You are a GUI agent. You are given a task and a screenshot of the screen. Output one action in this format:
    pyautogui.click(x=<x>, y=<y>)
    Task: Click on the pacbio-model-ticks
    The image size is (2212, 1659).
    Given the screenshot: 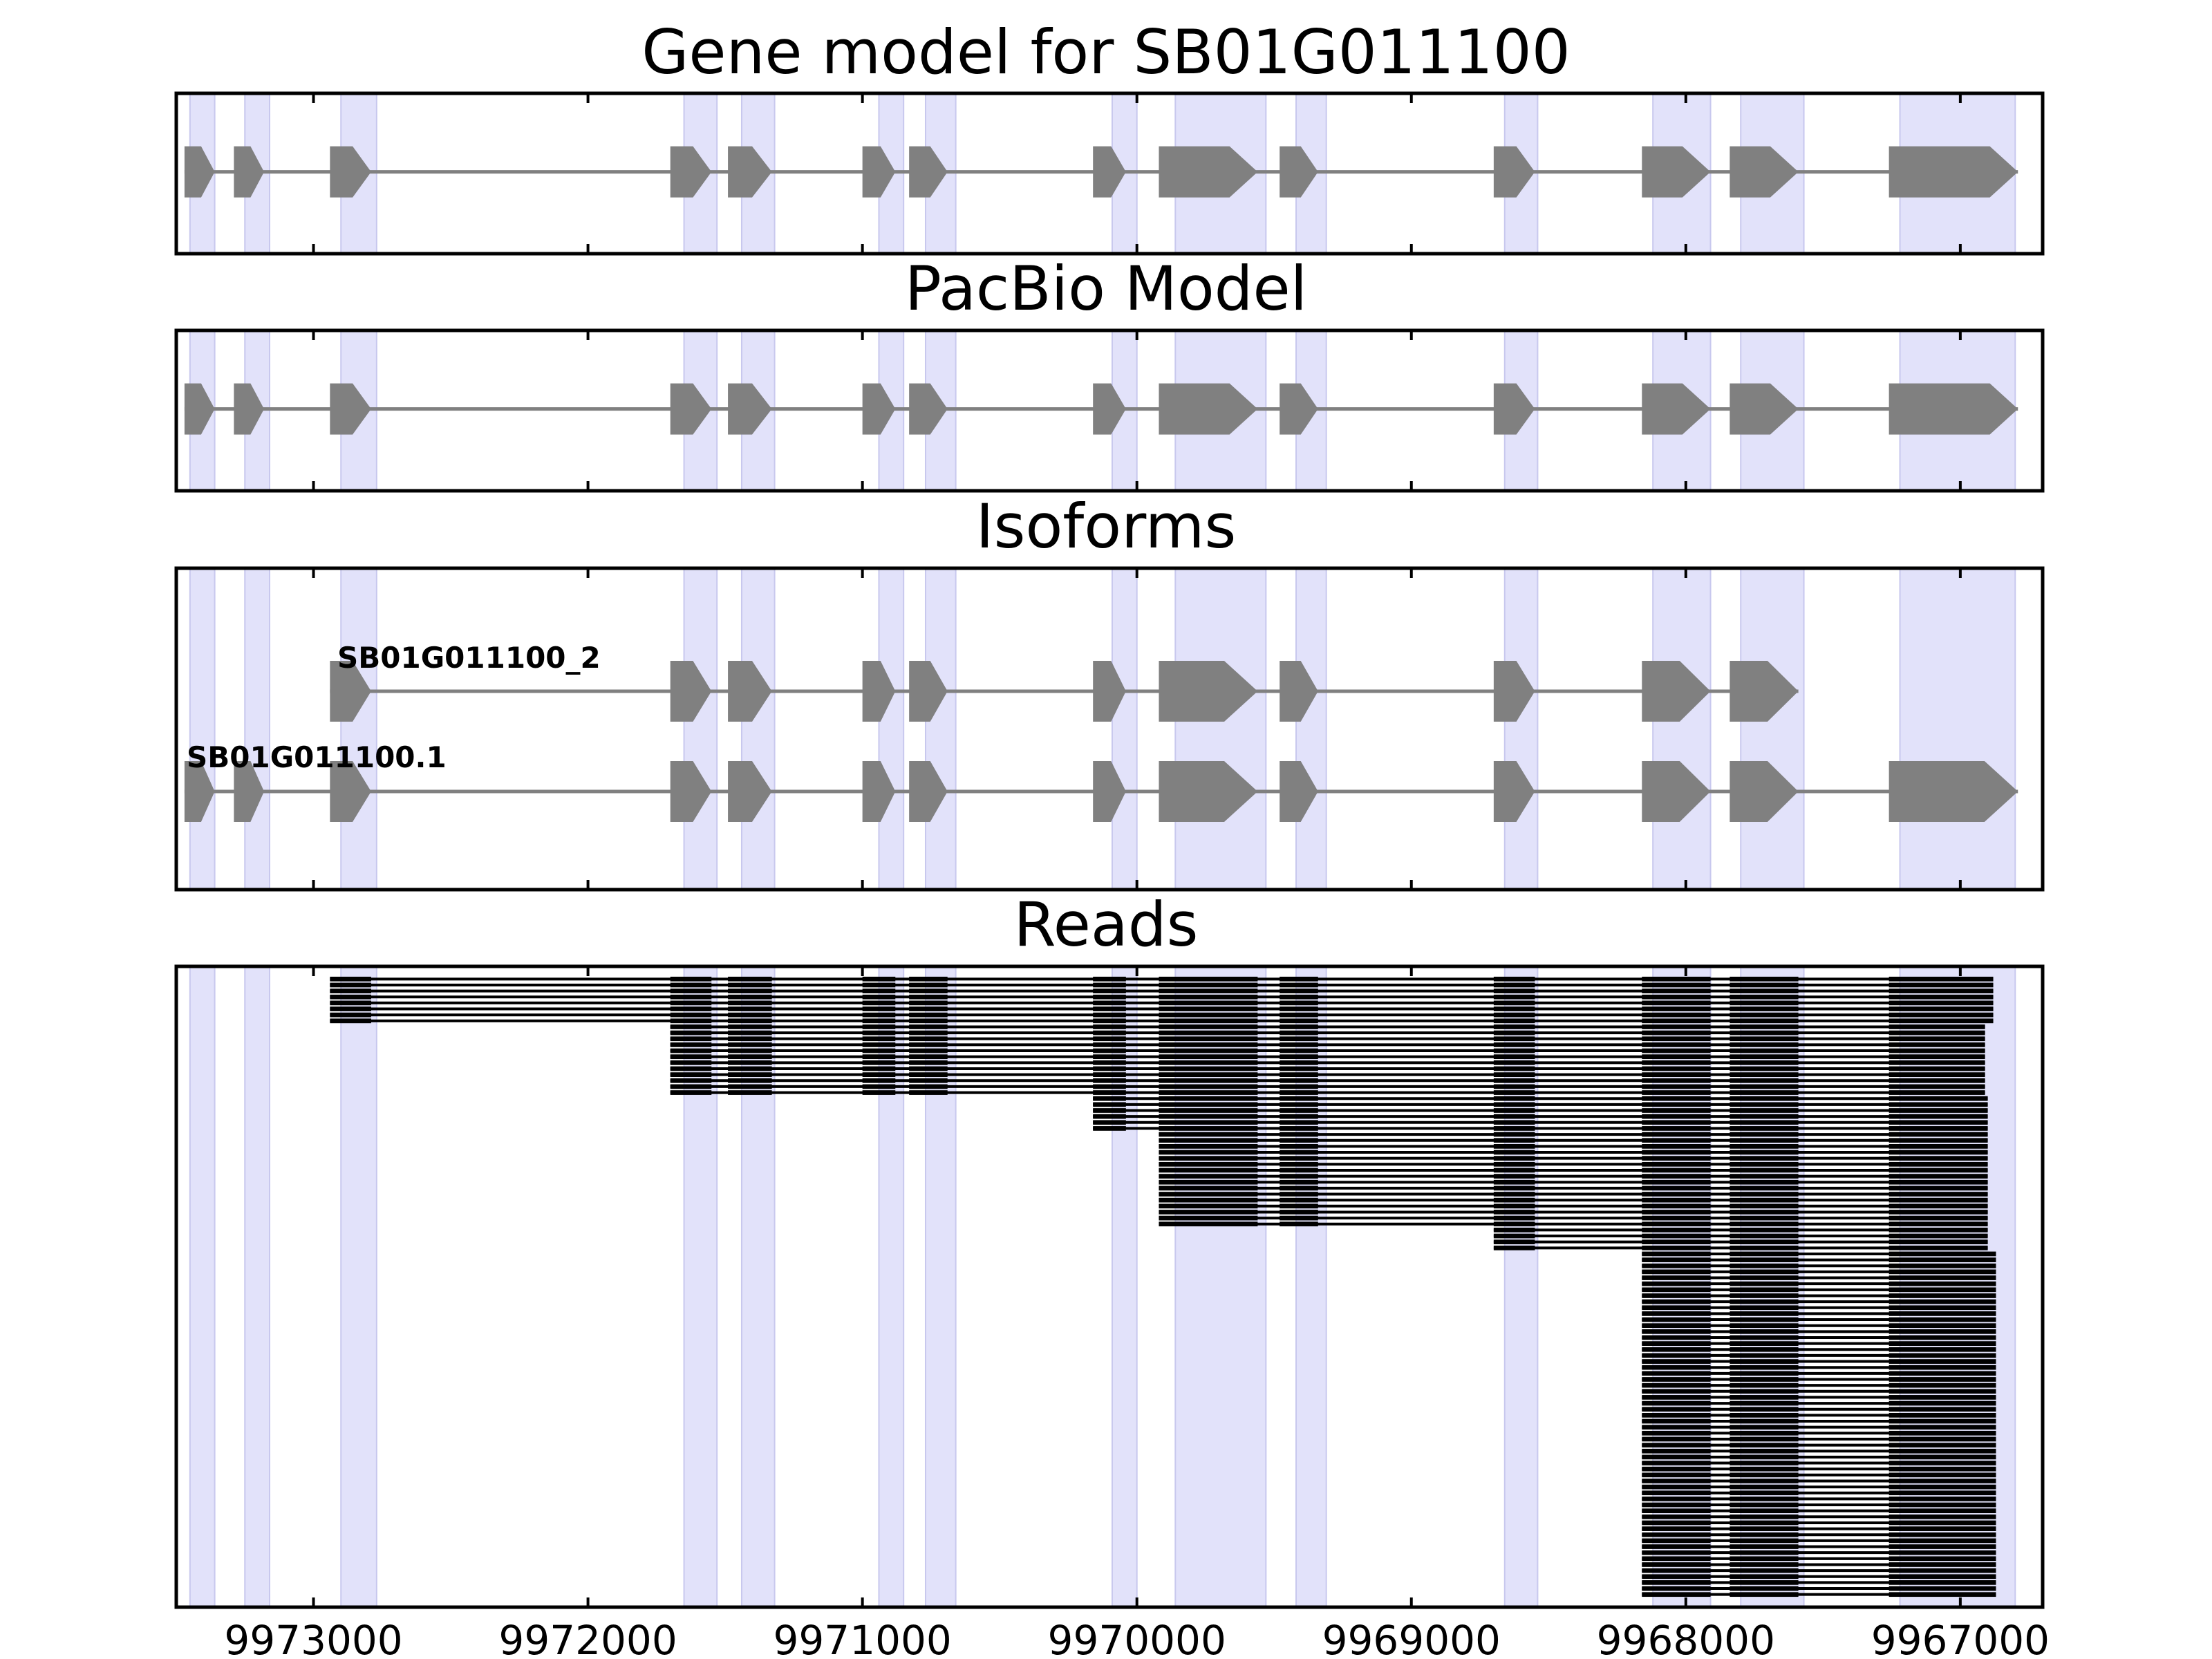 What is the action you would take?
    pyautogui.click(x=1137, y=411)
    